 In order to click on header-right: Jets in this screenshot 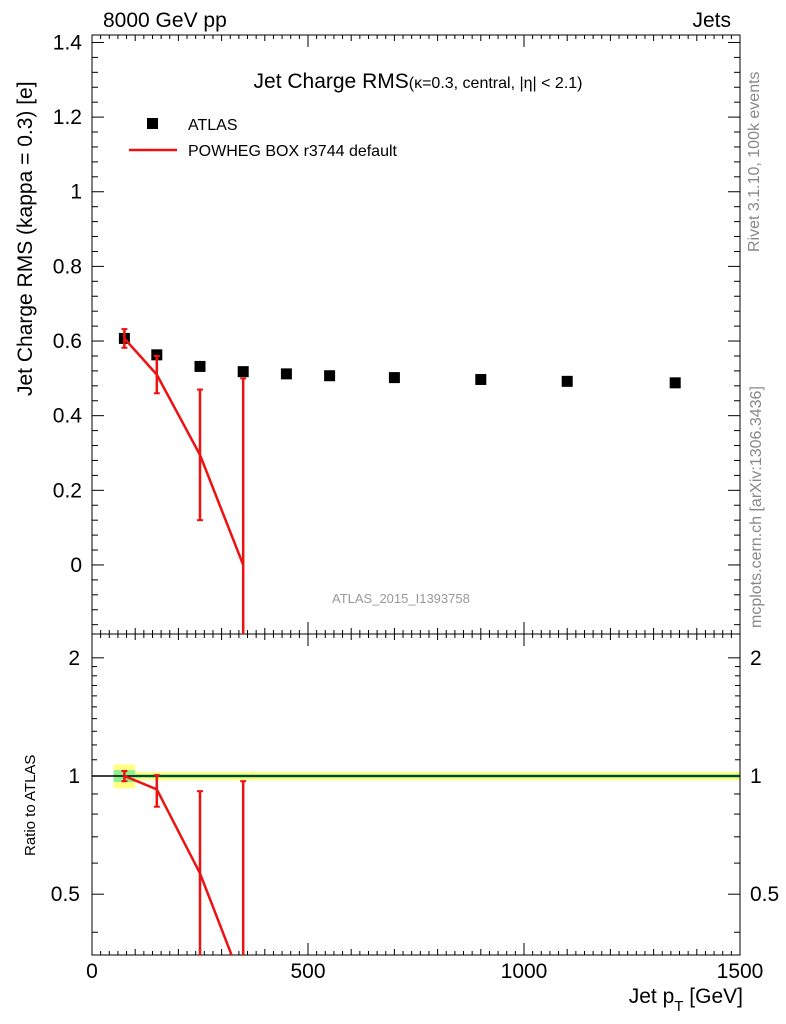, I will do `click(711, 20)`.